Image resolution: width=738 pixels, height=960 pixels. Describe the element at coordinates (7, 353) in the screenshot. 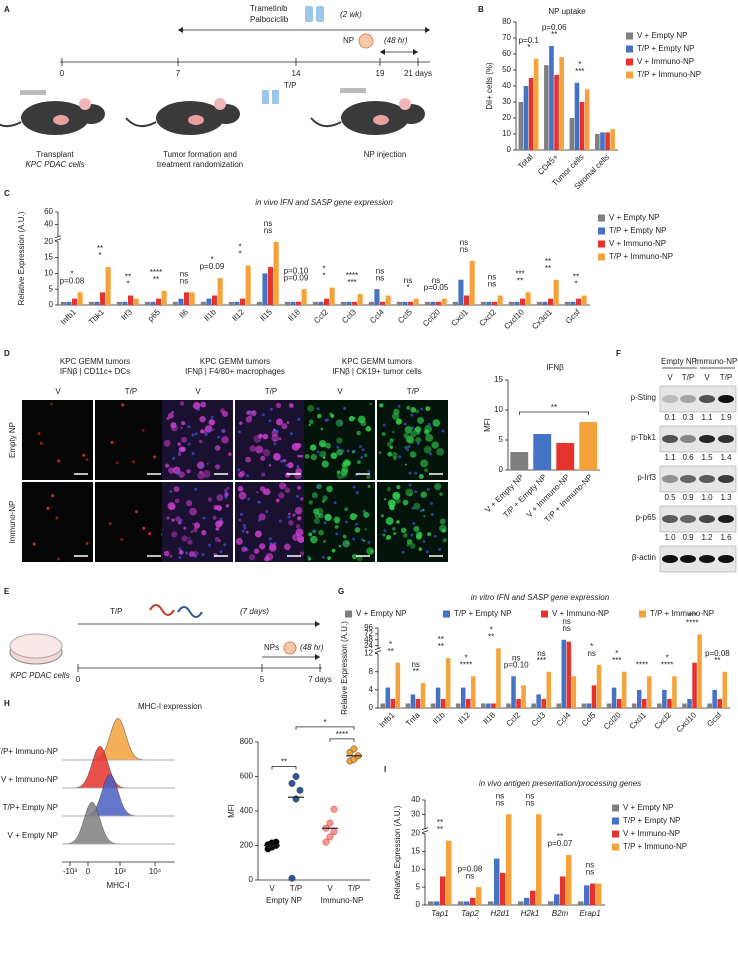

I see `panel-label: D` at that location.